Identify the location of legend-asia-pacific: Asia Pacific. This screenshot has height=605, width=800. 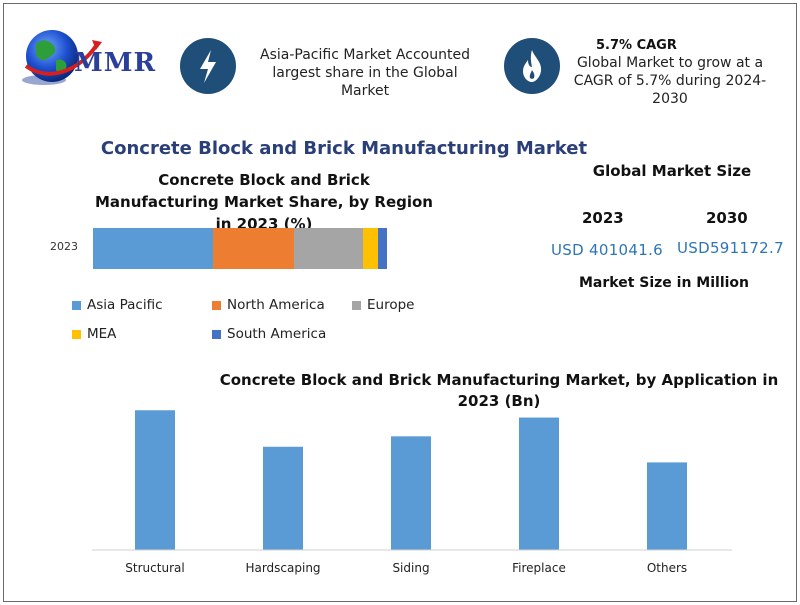
(117, 305).